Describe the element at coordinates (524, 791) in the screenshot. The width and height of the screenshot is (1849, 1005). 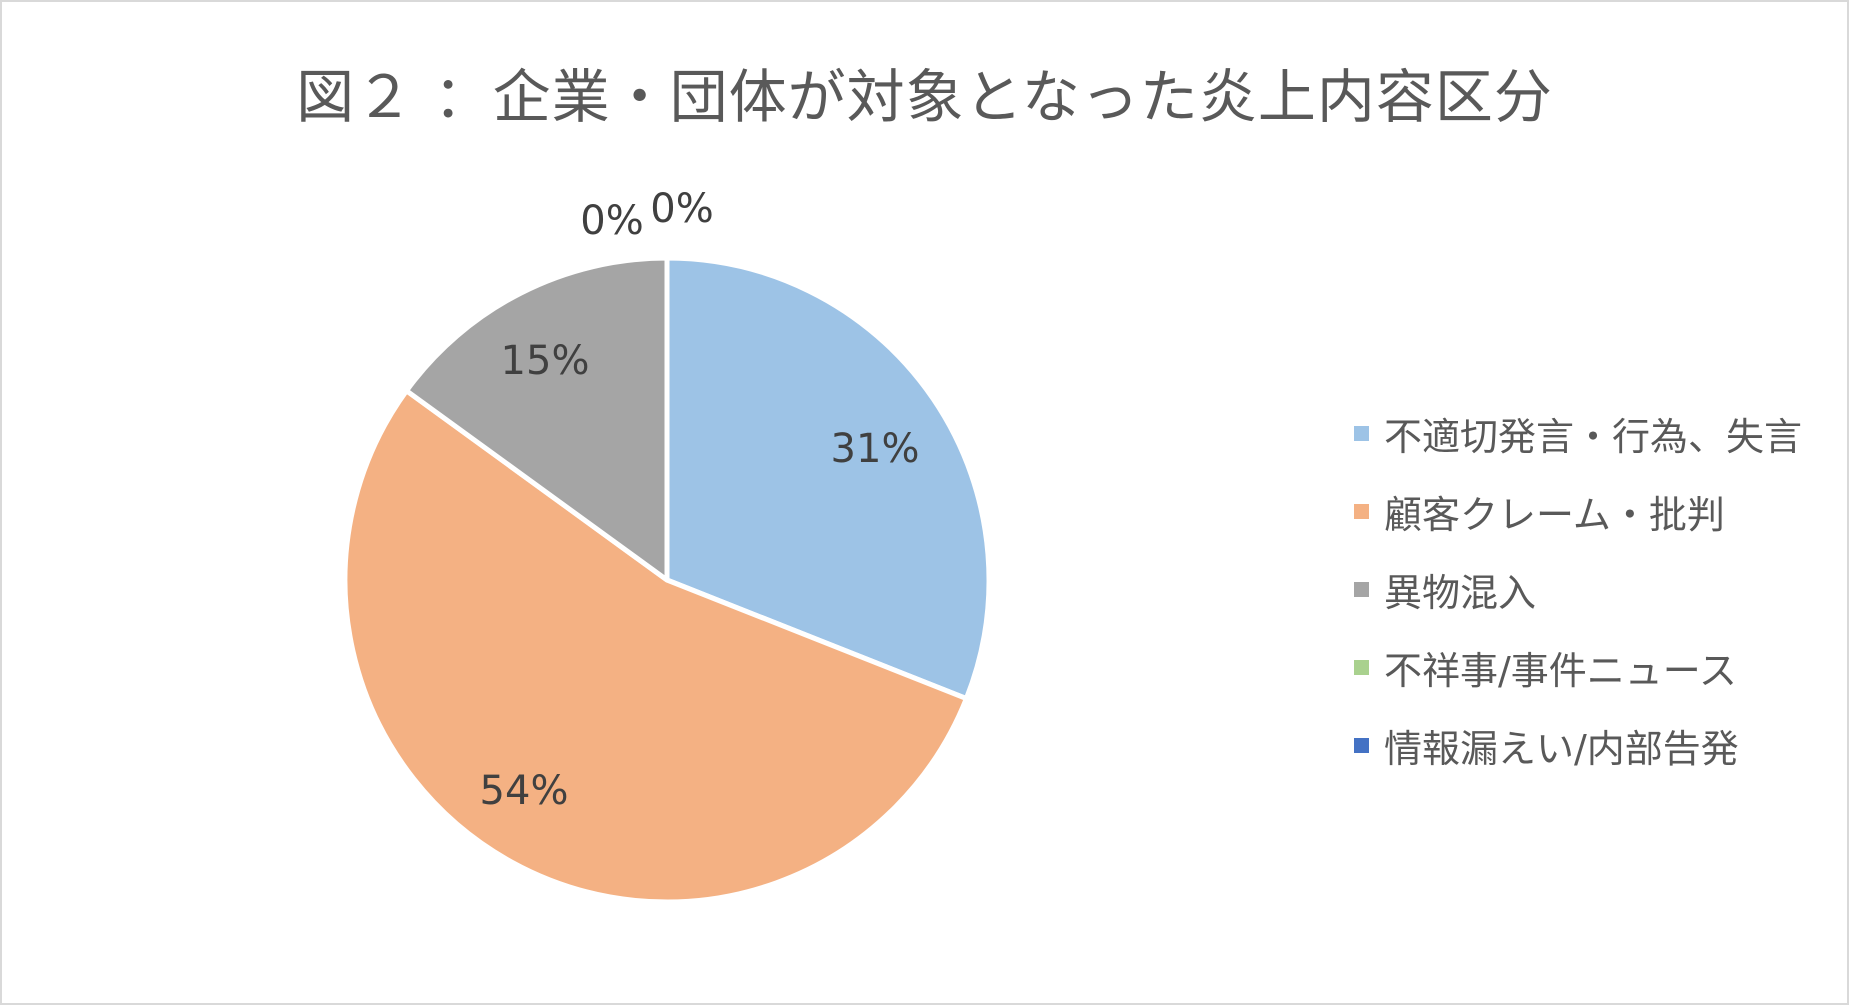
I see `data-label-2: 54%` at that location.